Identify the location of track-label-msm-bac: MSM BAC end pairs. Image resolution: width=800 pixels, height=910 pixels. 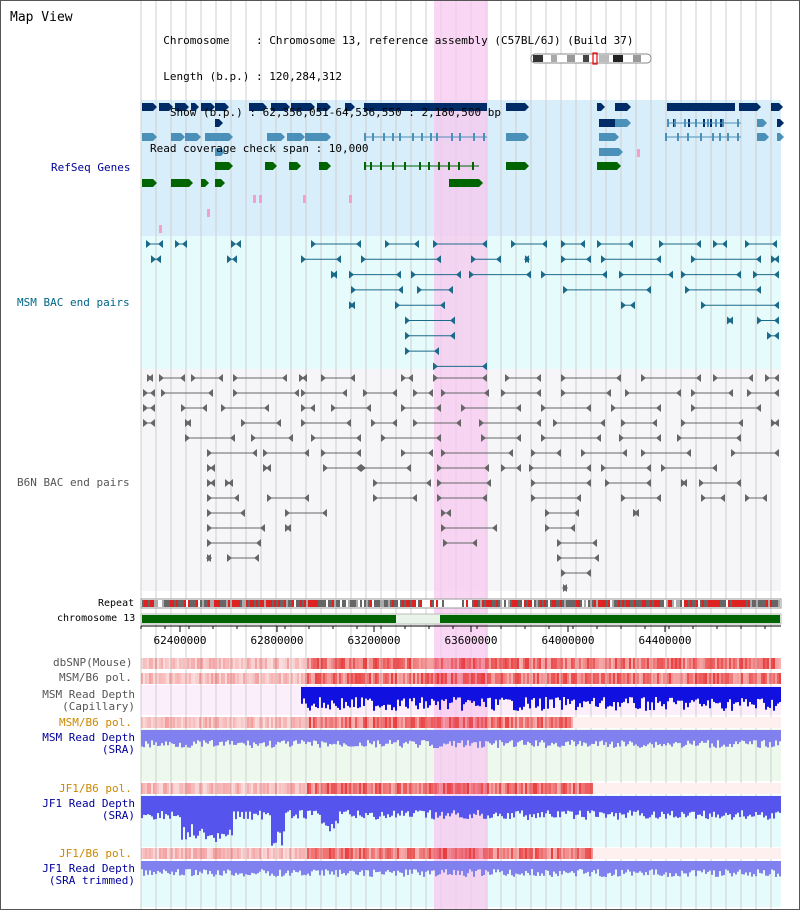
(73, 302).